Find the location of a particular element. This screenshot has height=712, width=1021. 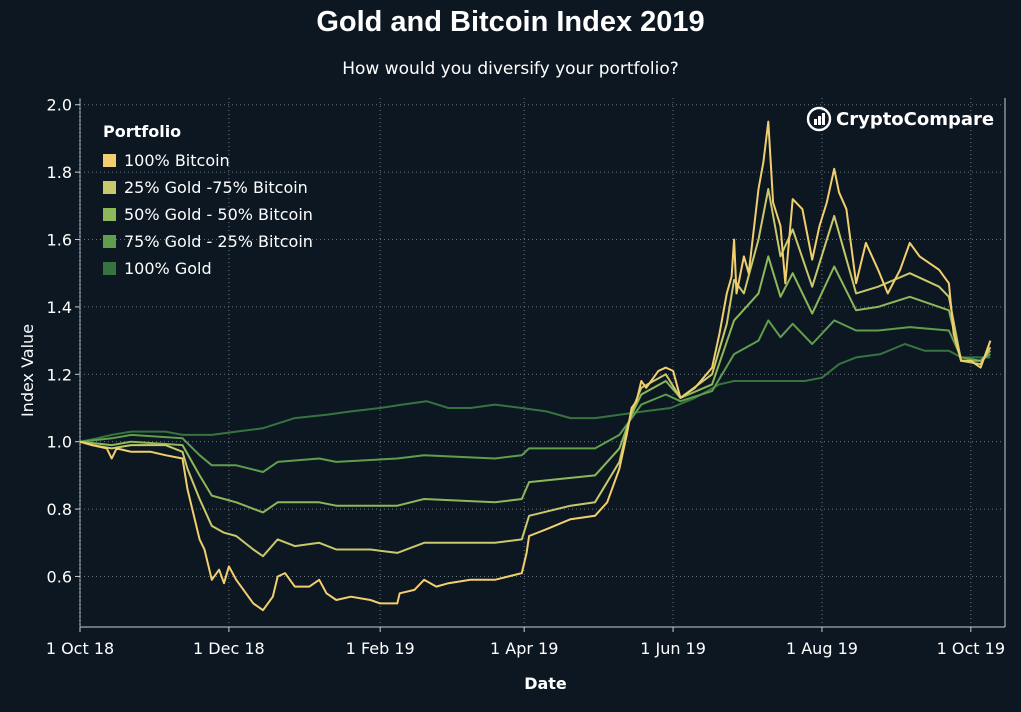

x-tick-label: 1 Apr 19 is located at coordinates (524, 648).